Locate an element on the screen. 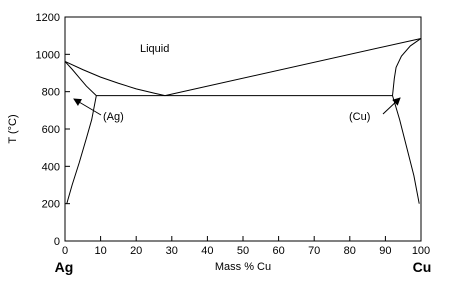 The image size is (474, 282). x-tick-label: 10 is located at coordinates (100, 251).